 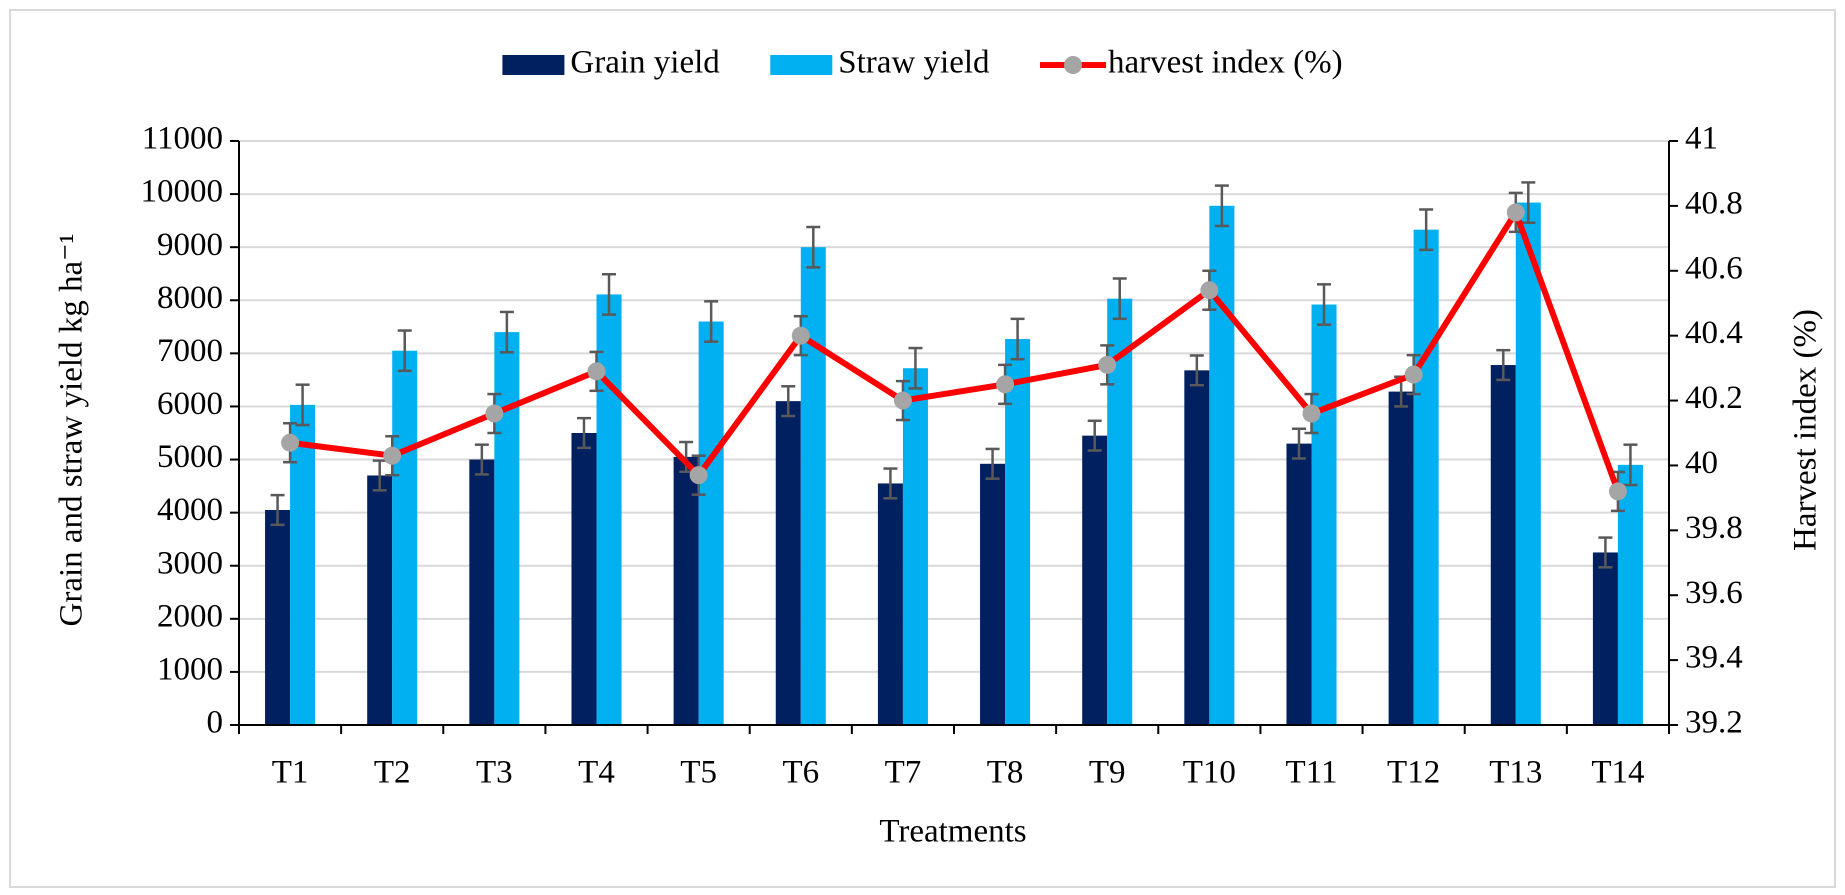 I want to click on y-axis-label: Grain and straw yield kg ha⁻¹, so click(x=72, y=430).